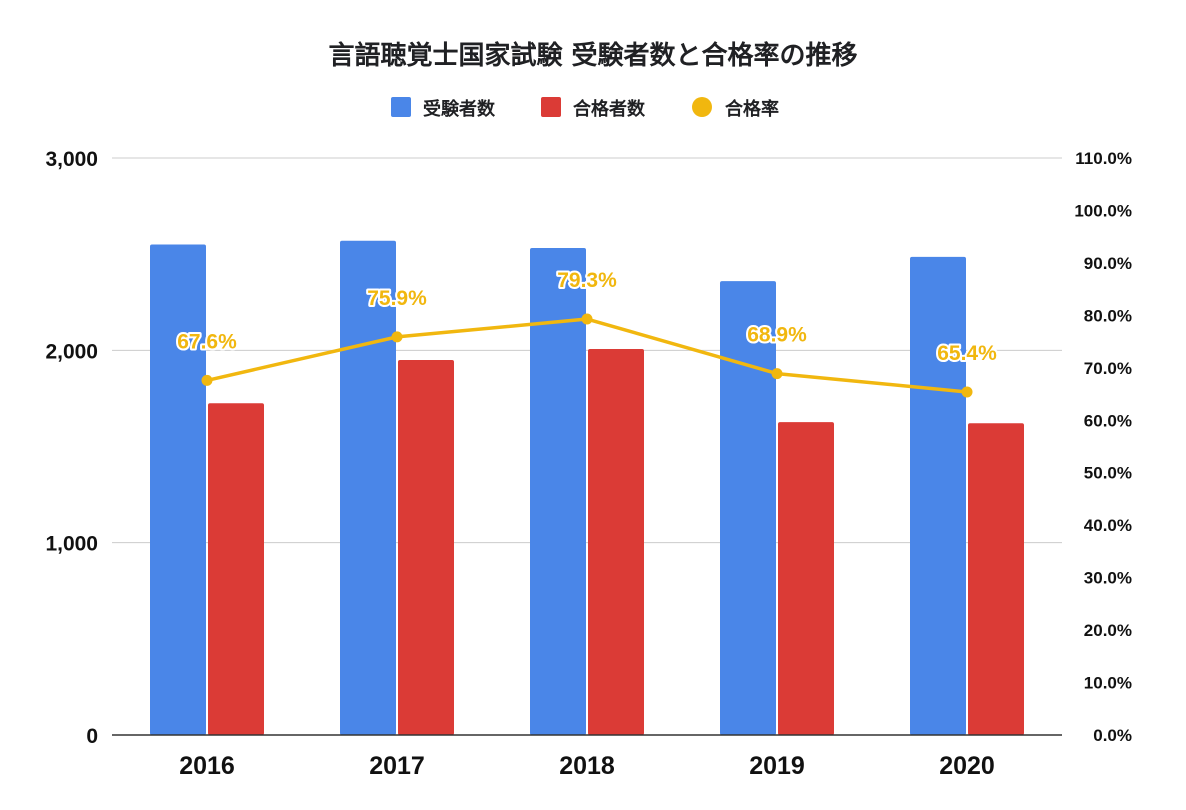  What do you see at coordinates (1108, 420) in the screenshot?
I see `right-tick-label: 60.0%` at bounding box center [1108, 420].